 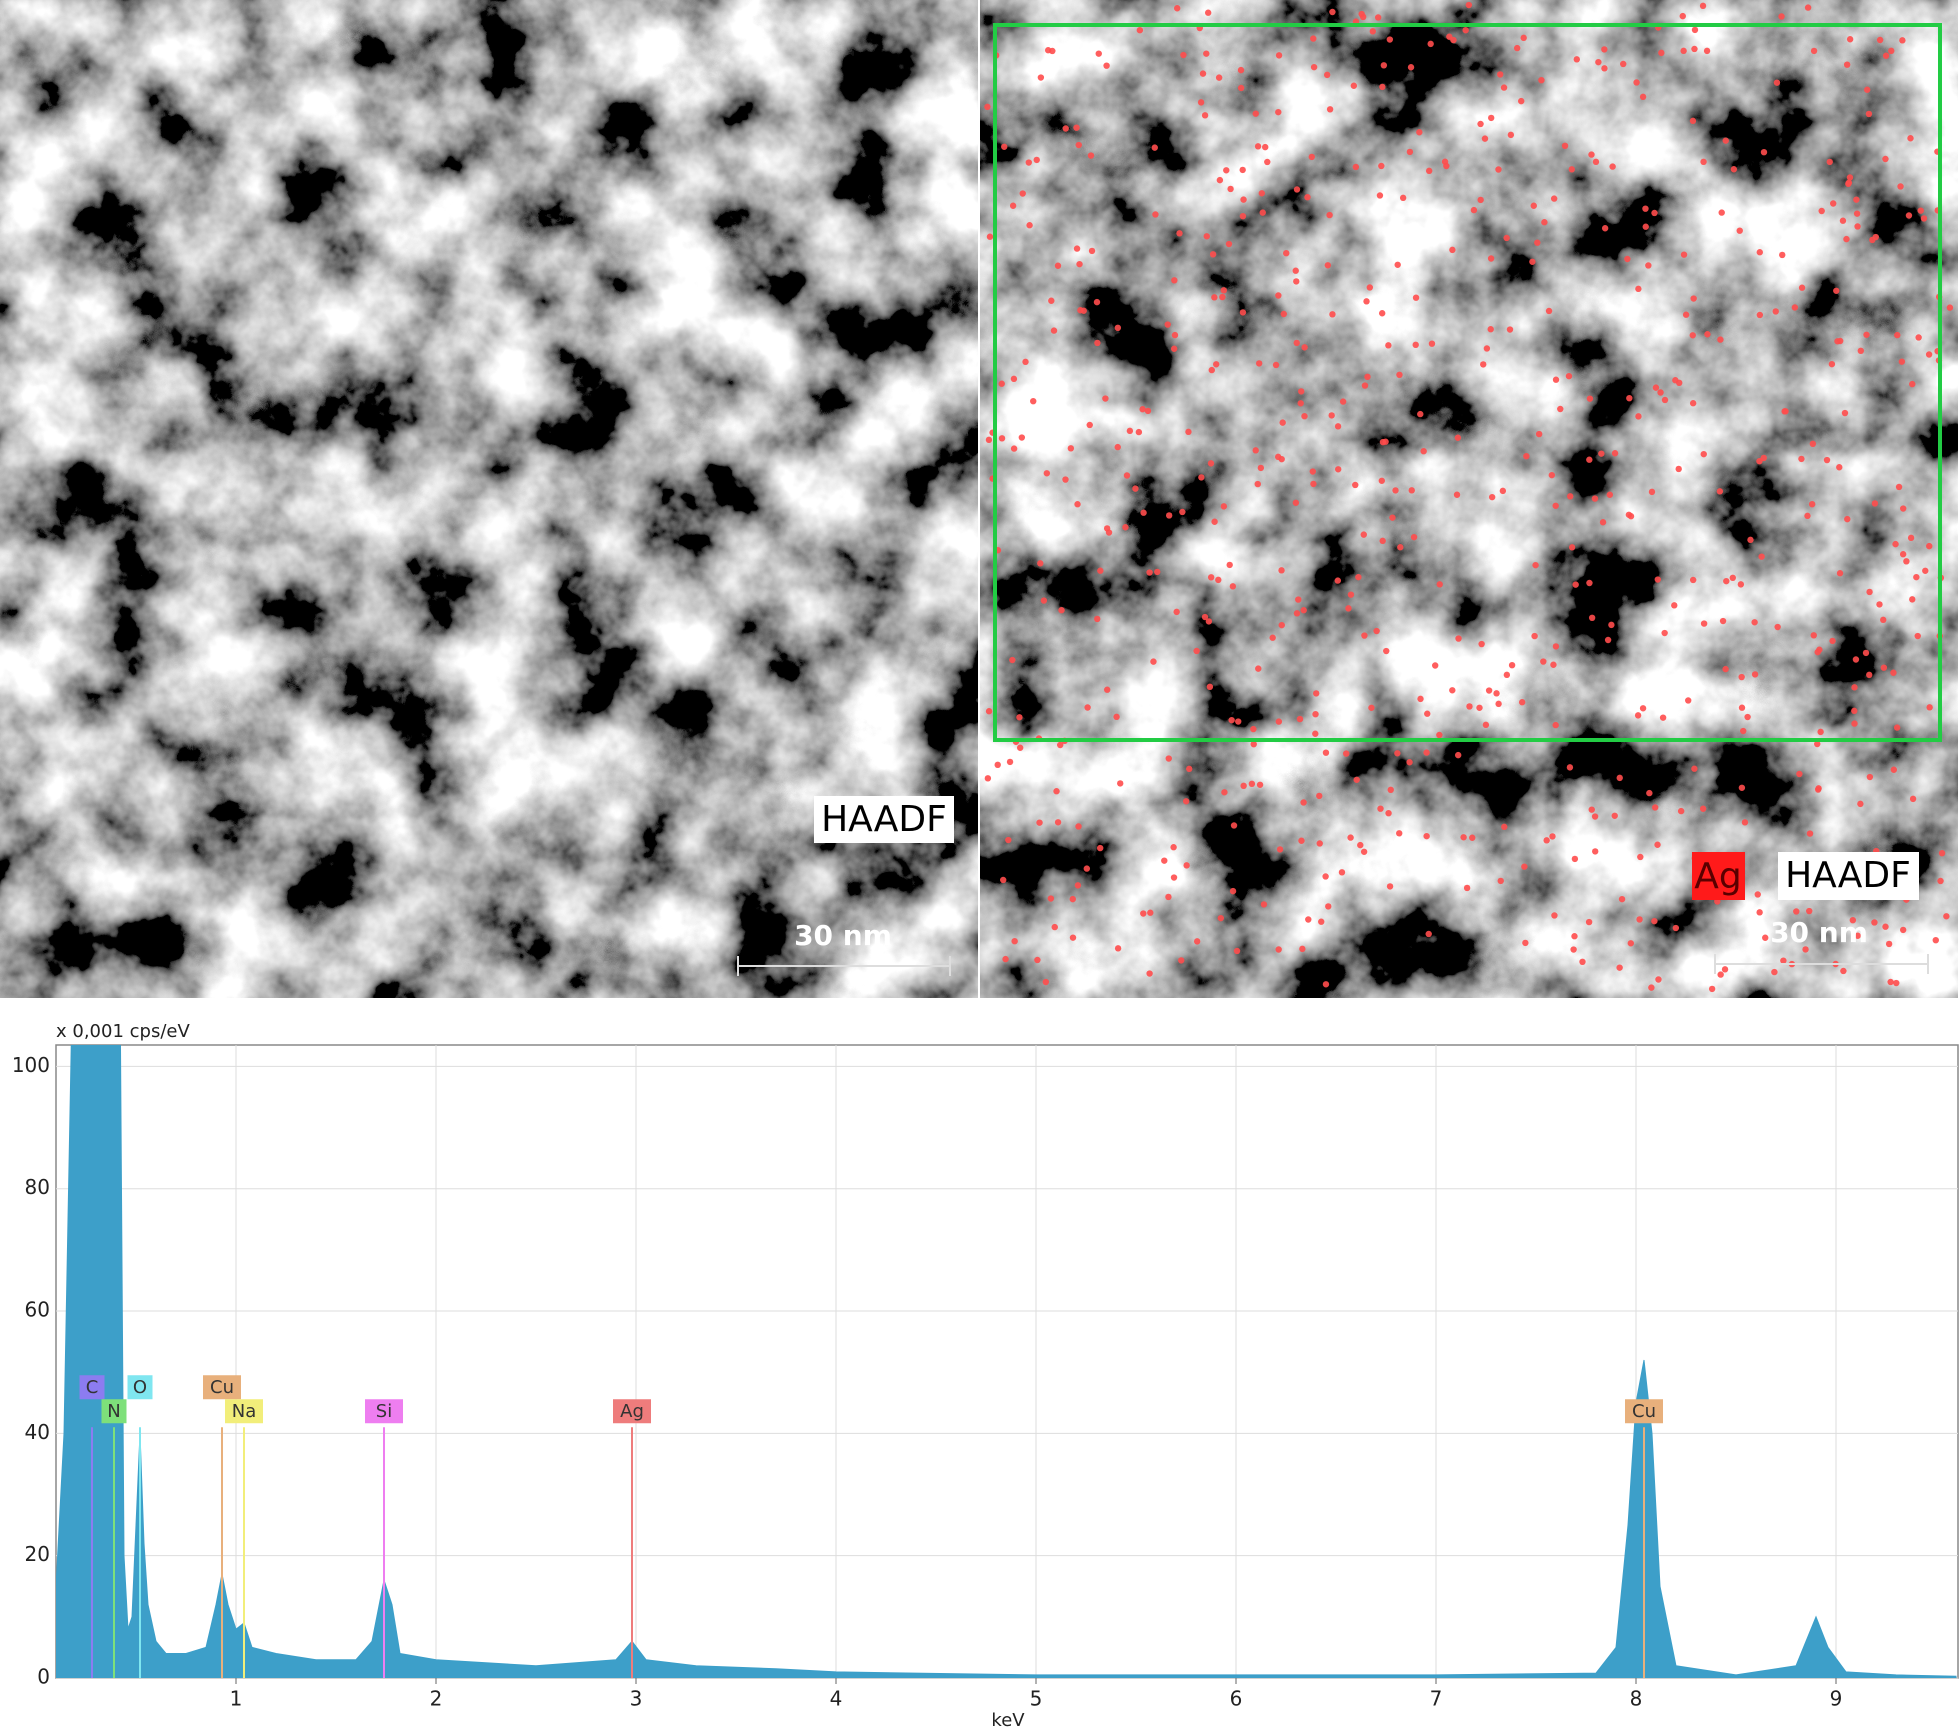 I want to click on x-tick-label: 2, so click(x=436, y=1699).